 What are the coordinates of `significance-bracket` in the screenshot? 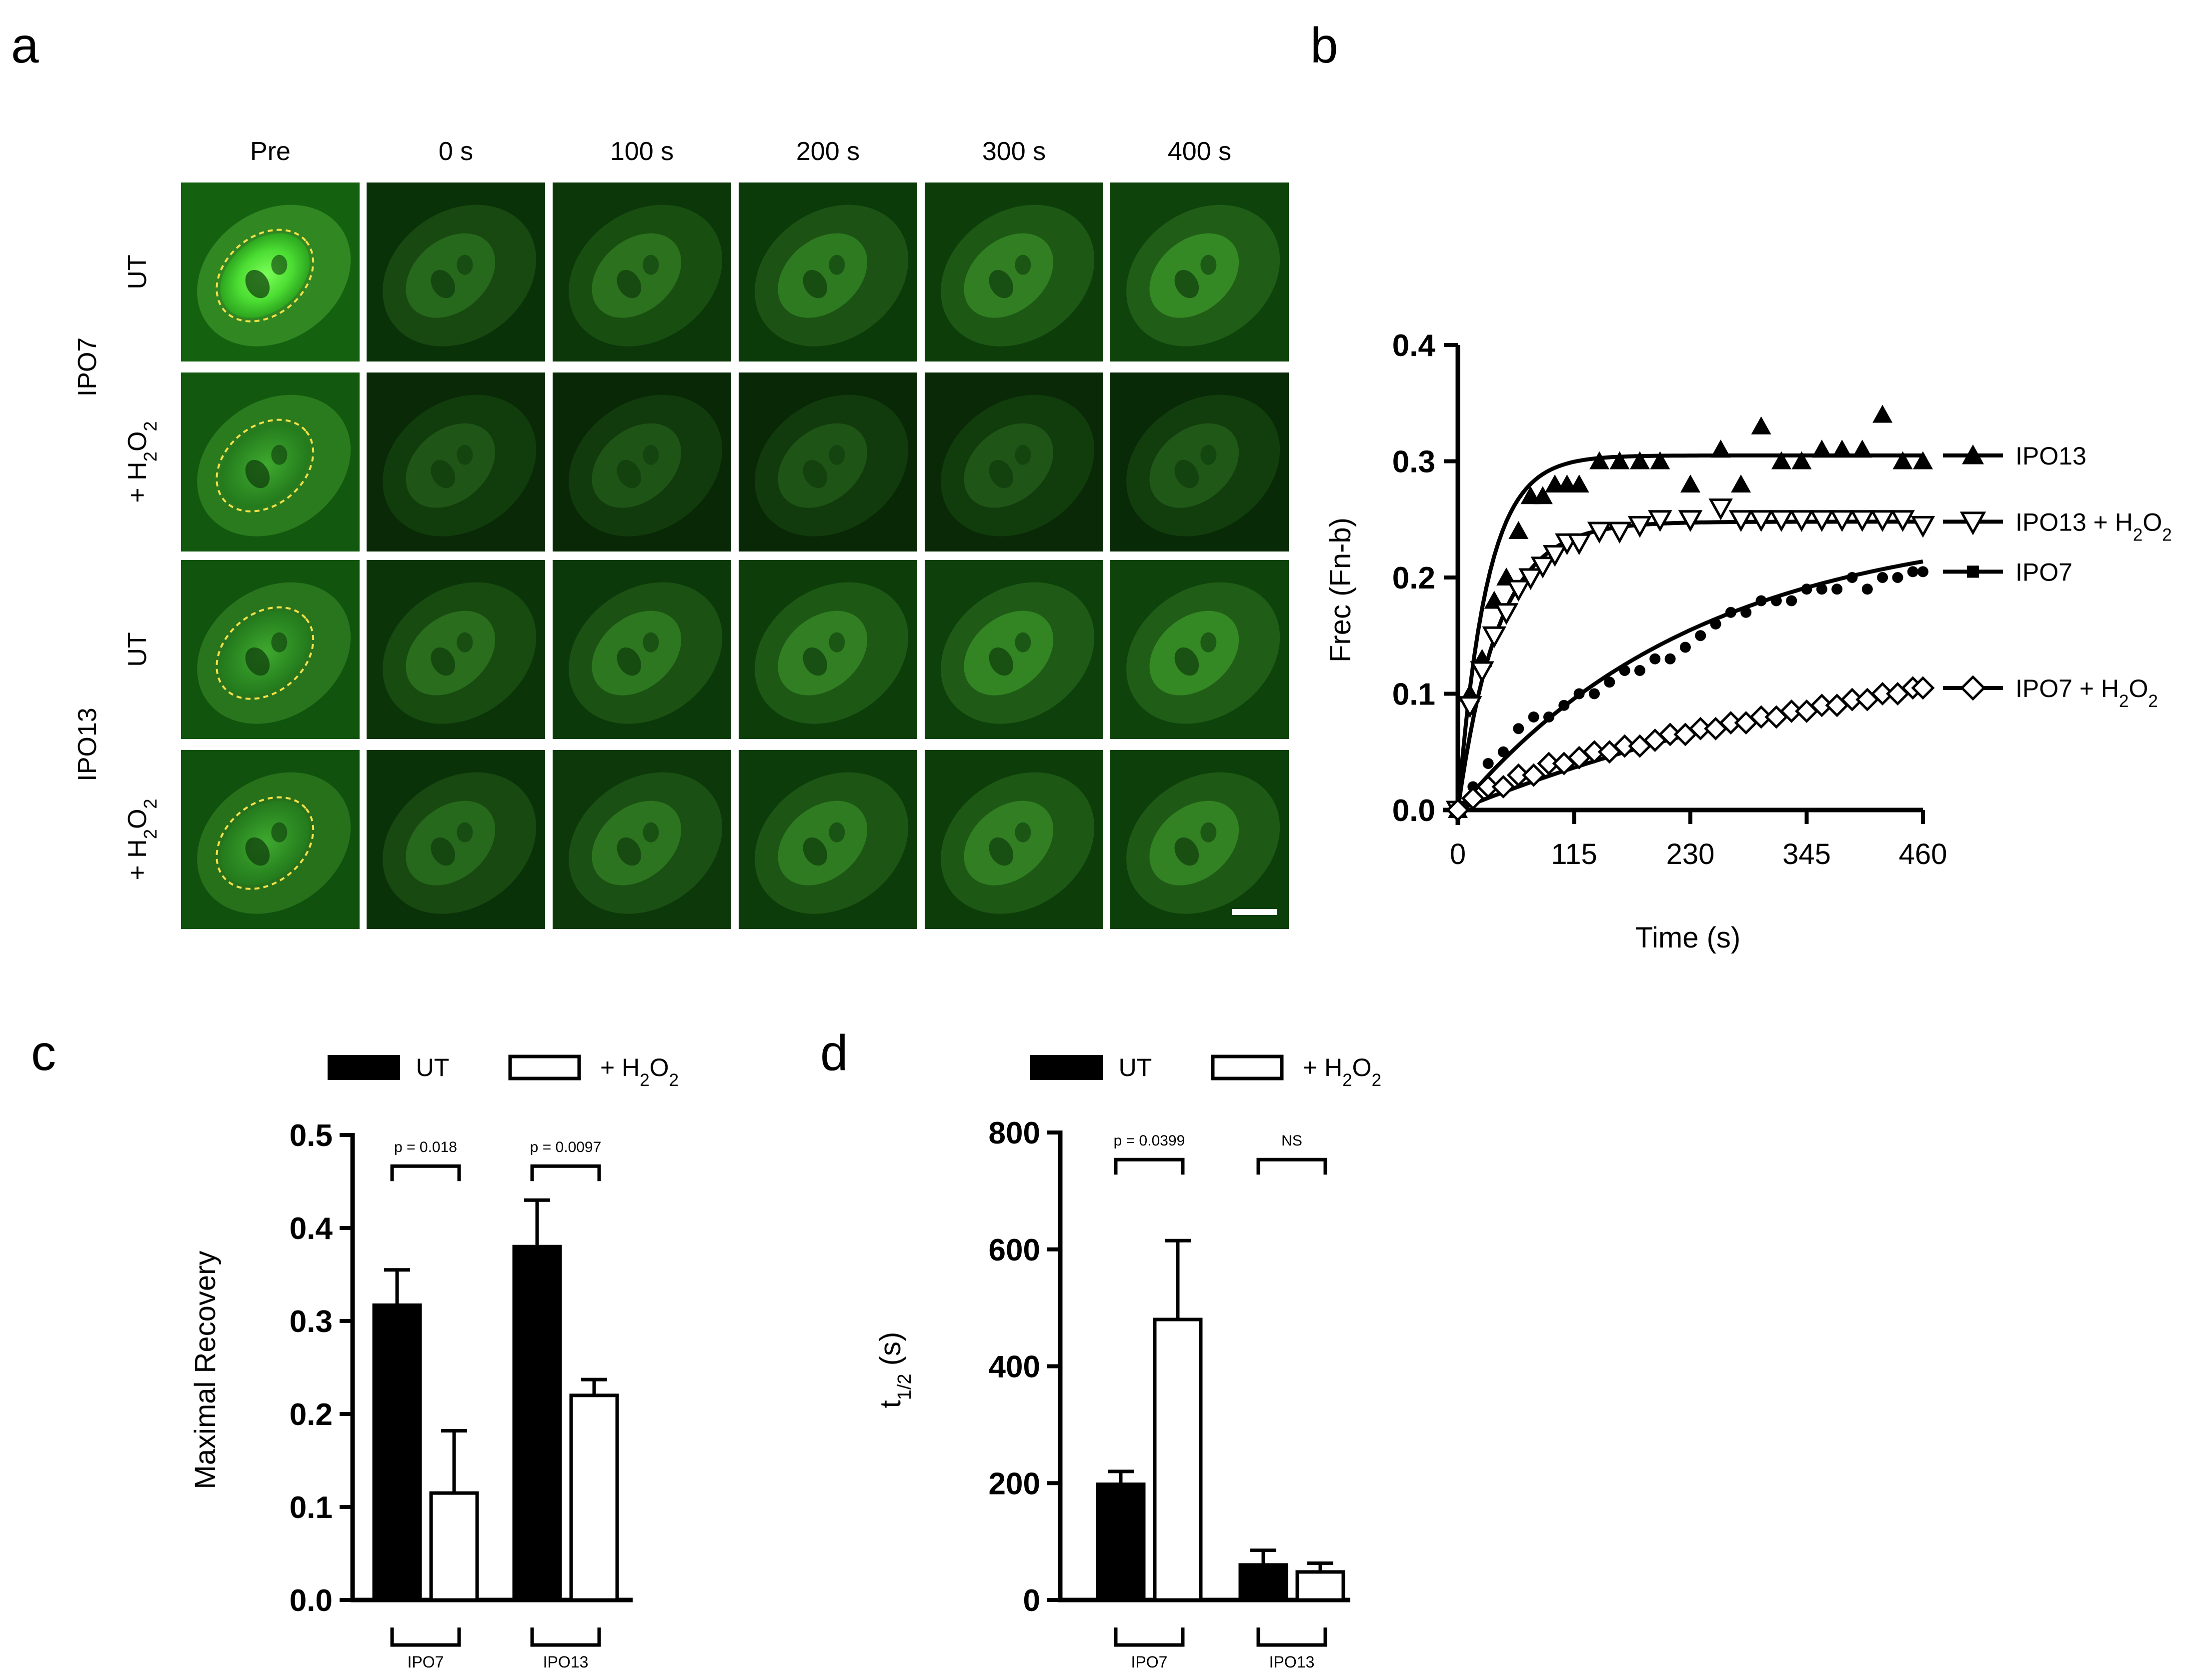 It's located at (1149, 1166).